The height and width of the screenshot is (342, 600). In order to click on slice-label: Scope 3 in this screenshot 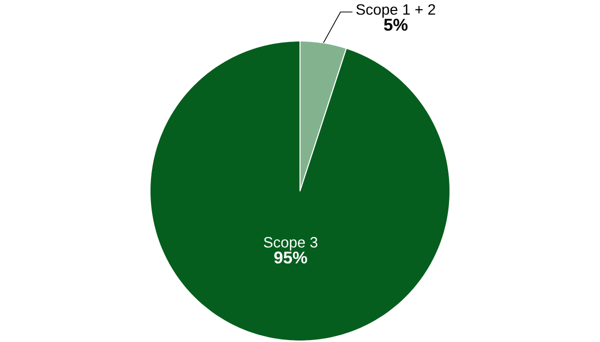, I will do `click(291, 243)`.